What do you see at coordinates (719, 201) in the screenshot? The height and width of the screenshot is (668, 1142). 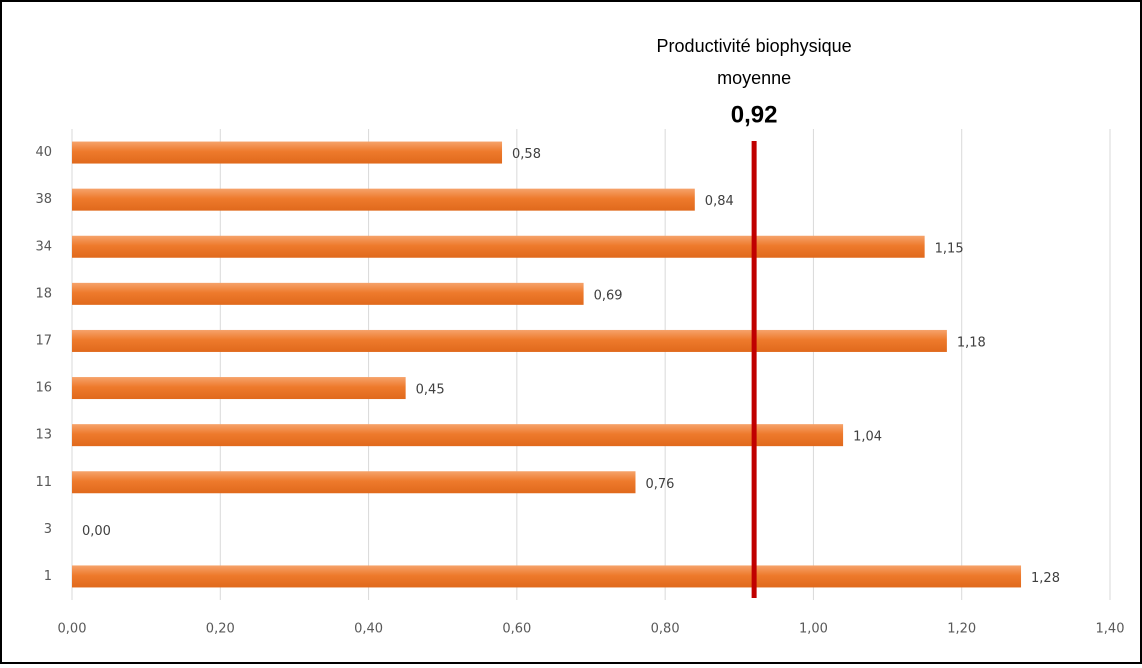 I see `data-label: 0,84` at bounding box center [719, 201].